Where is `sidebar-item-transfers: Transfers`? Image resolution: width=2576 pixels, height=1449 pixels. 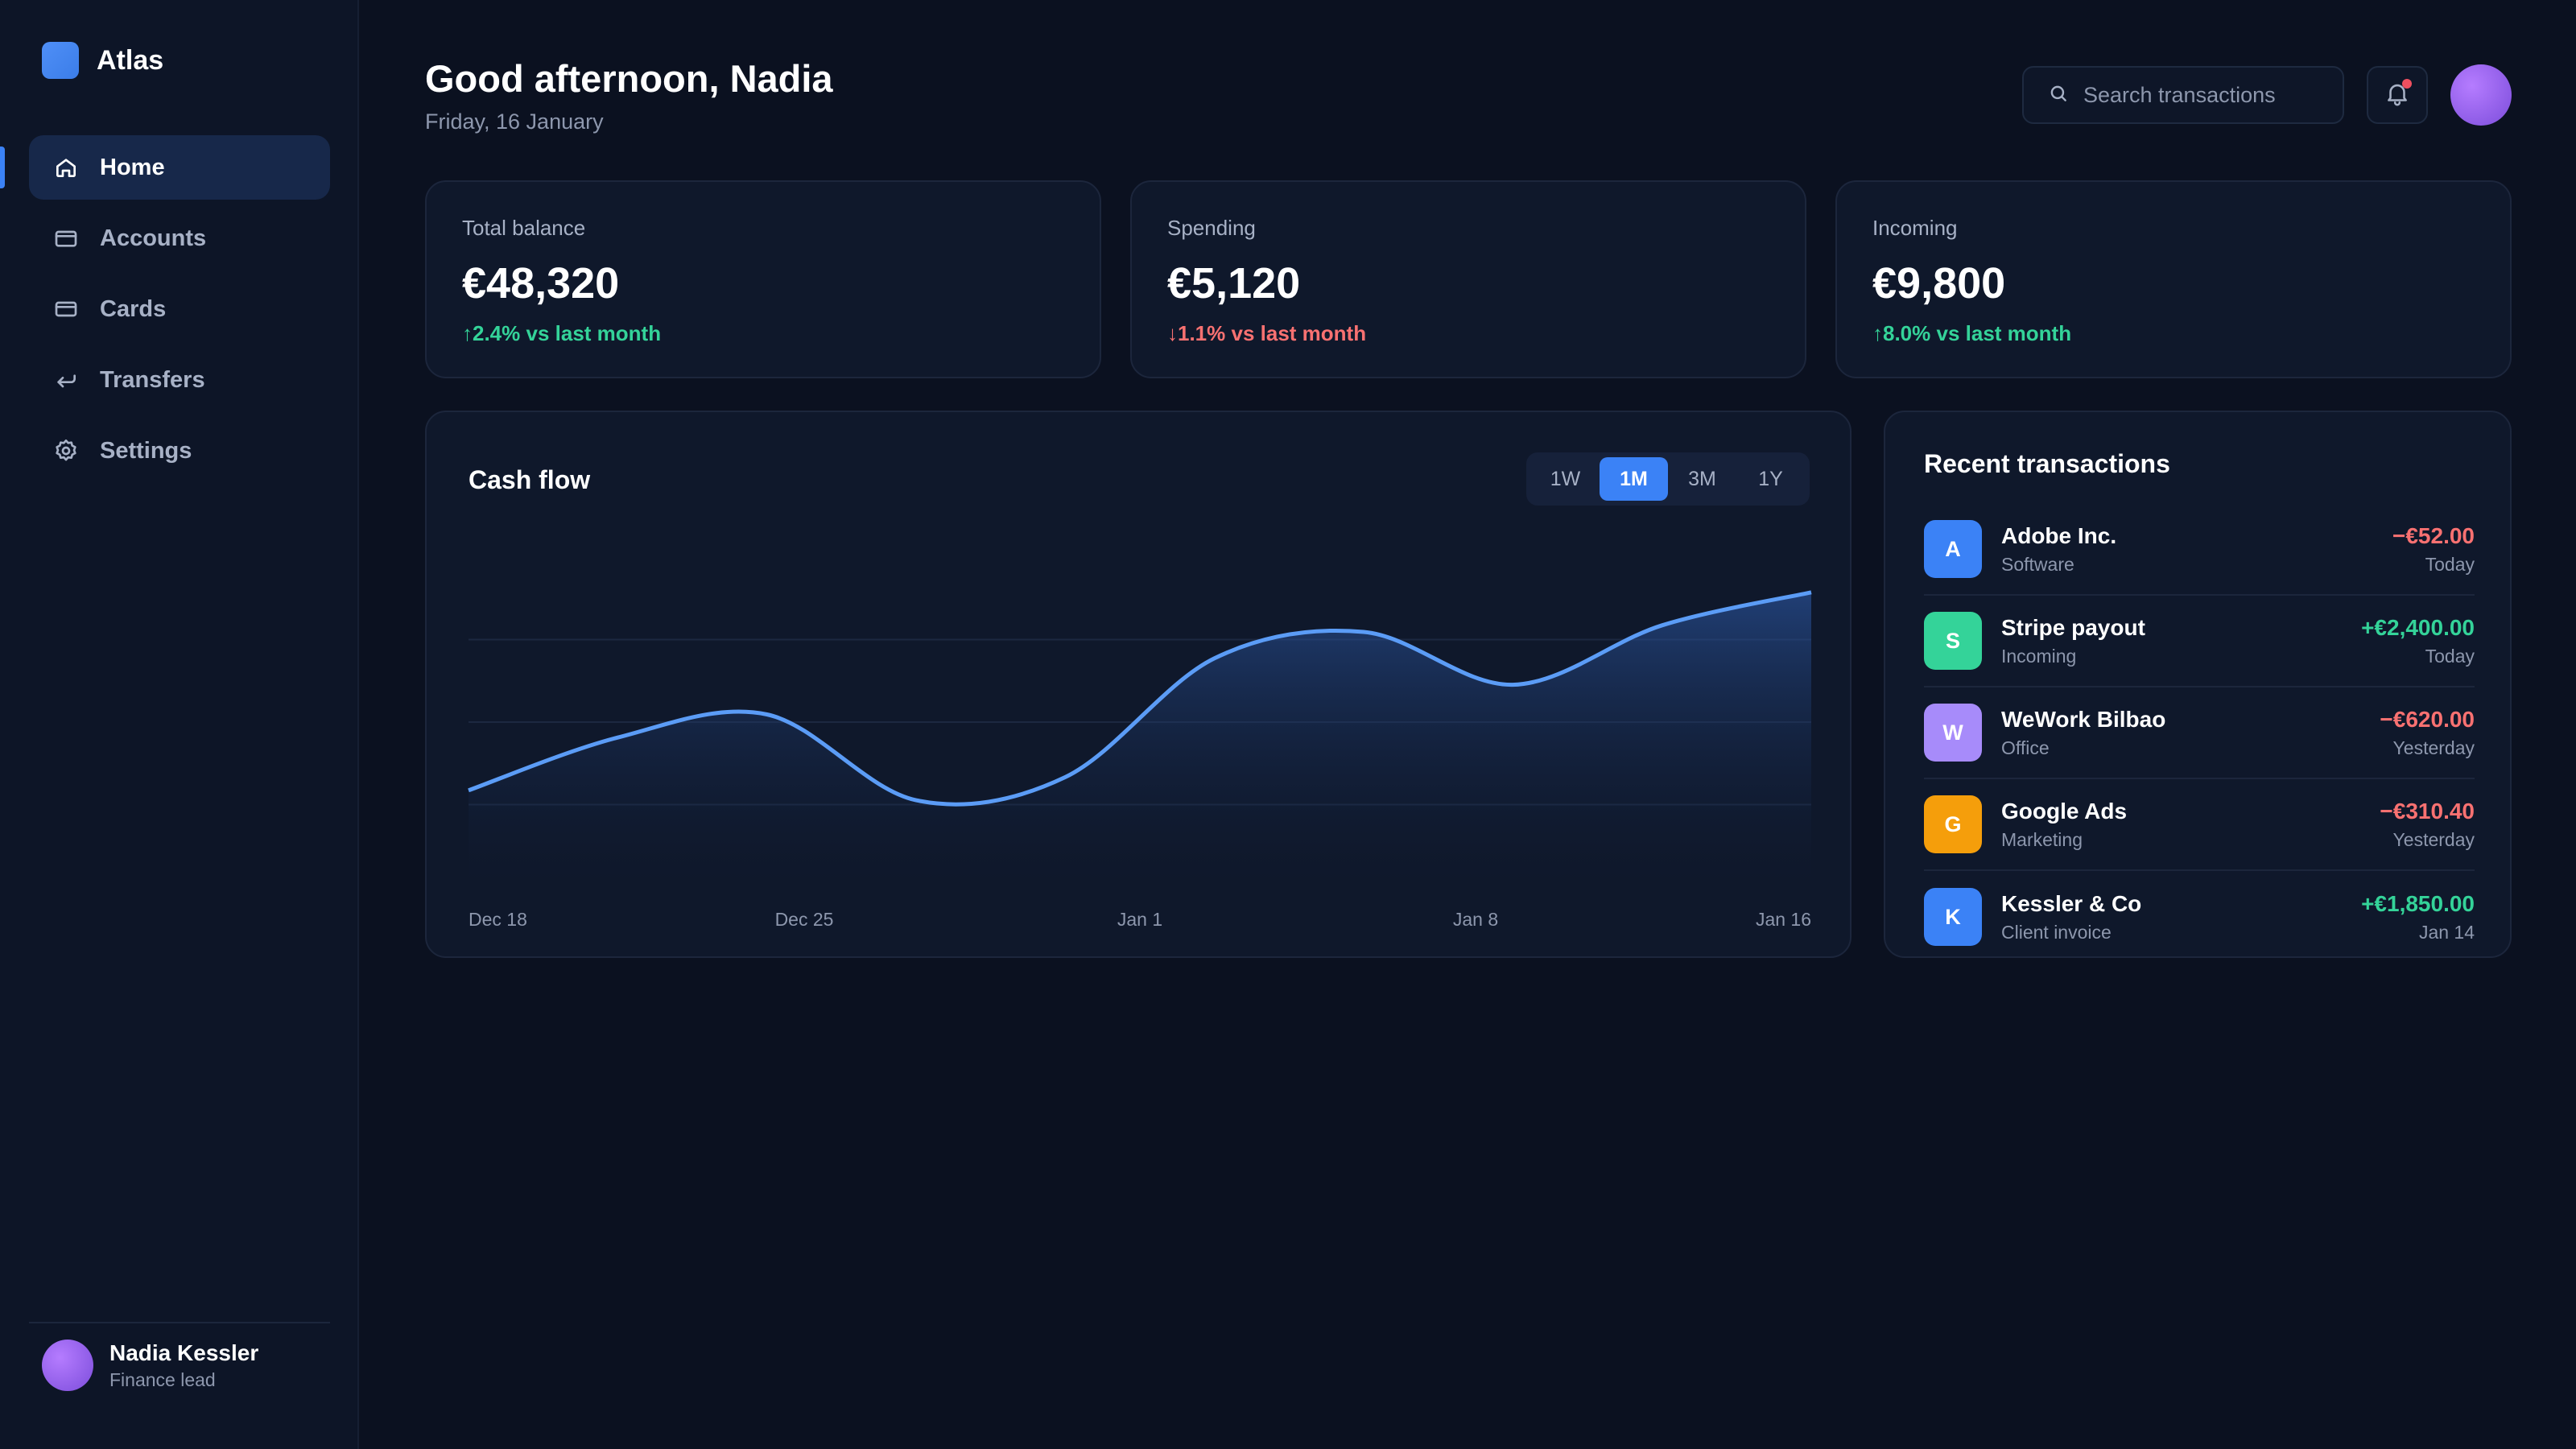
sidebar-item-transfers: Transfers is located at coordinates (179, 380).